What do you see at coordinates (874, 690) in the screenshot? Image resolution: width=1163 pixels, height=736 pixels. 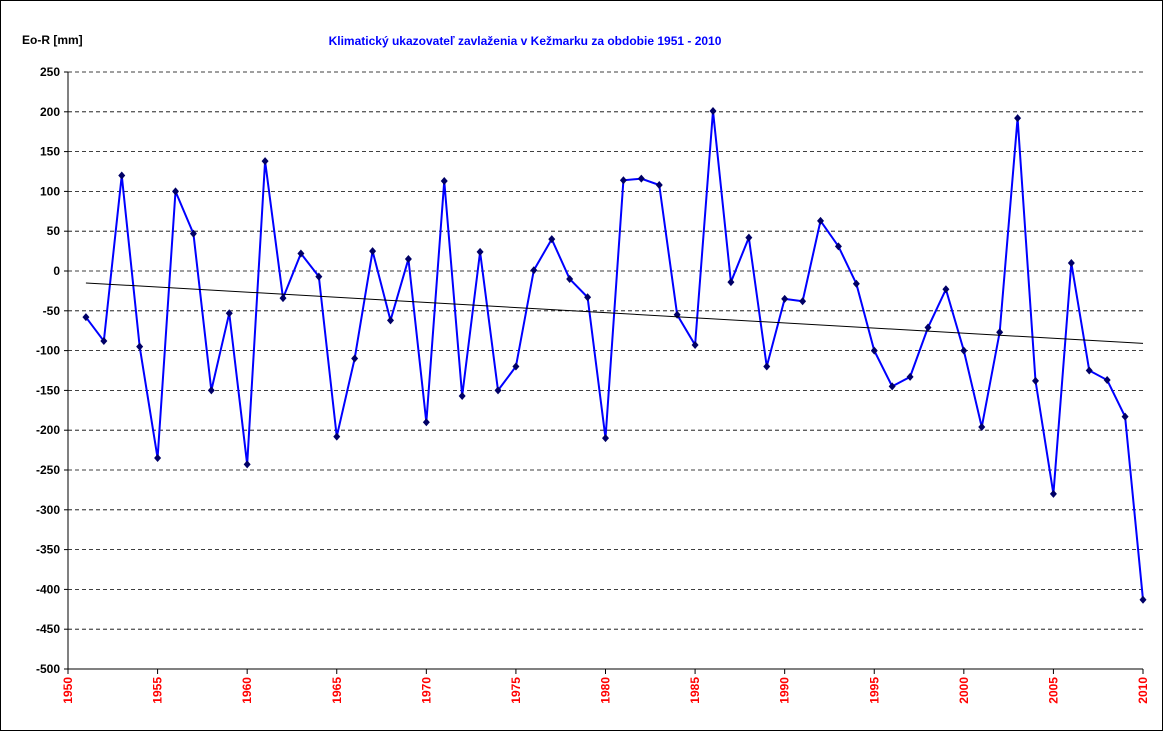 I see `x-tick-label: 1995` at bounding box center [874, 690].